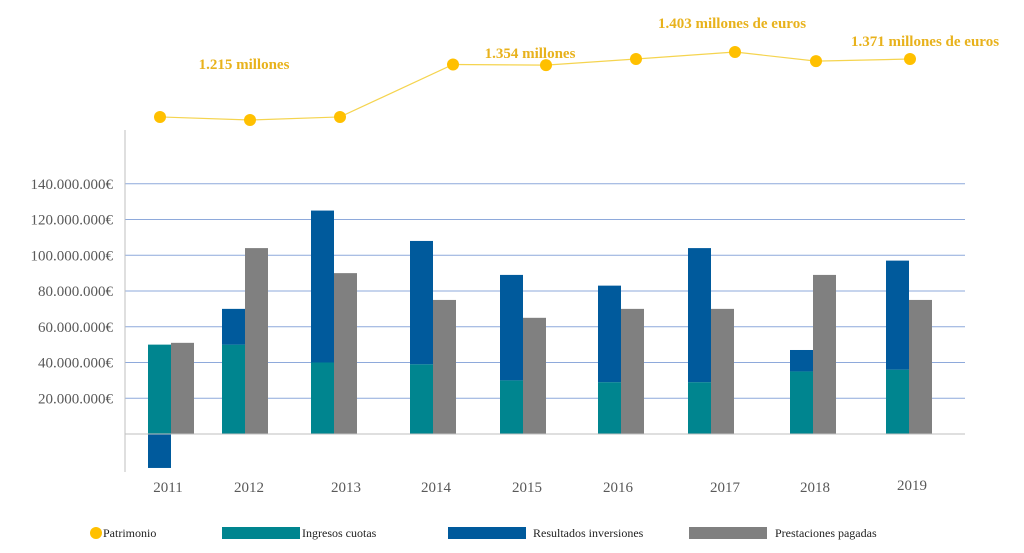 Image resolution: width=1024 pixels, height=553 pixels. What do you see at coordinates (72, 185) in the screenshot?
I see `y-tick-label: 140.000.000€` at bounding box center [72, 185].